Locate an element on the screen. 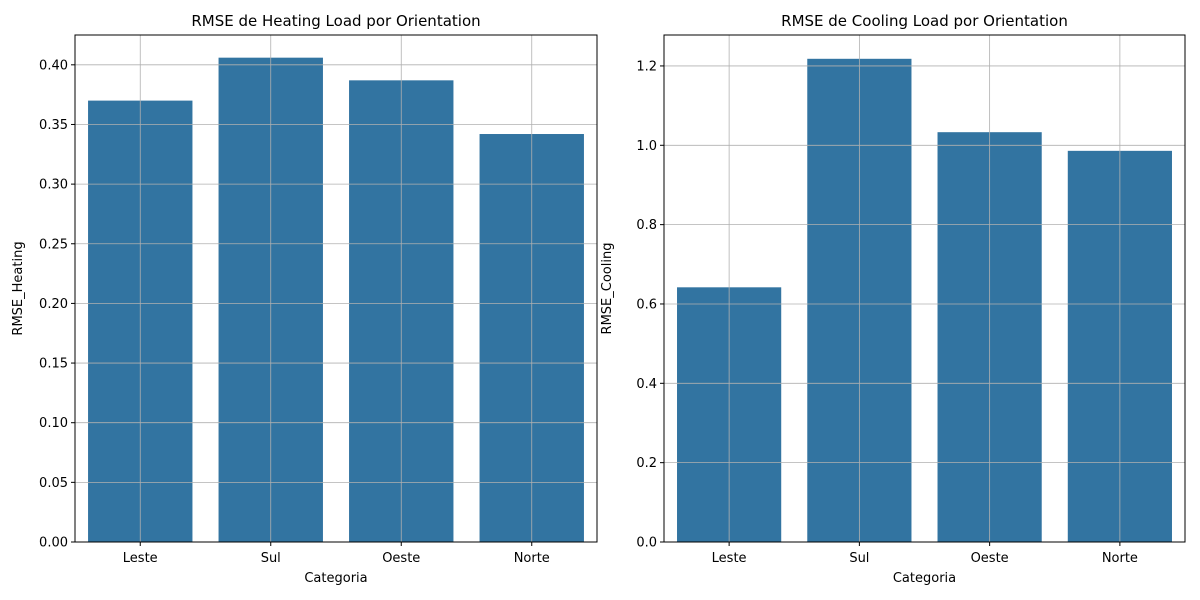 The height and width of the screenshot is (600, 1200). y-tick-label: 1.2 is located at coordinates (646, 66).